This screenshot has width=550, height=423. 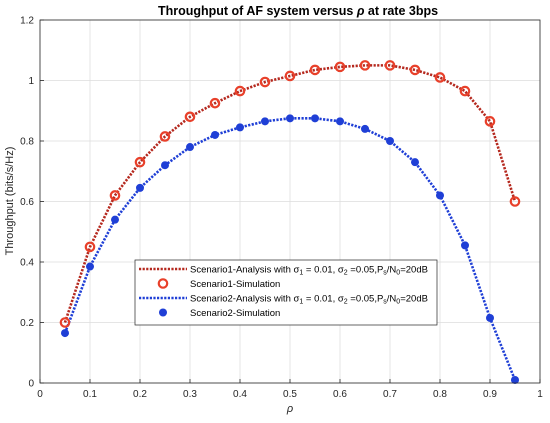 I want to click on y-axis-label: Throughput (bits/s/Hz), so click(x=10, y=201).